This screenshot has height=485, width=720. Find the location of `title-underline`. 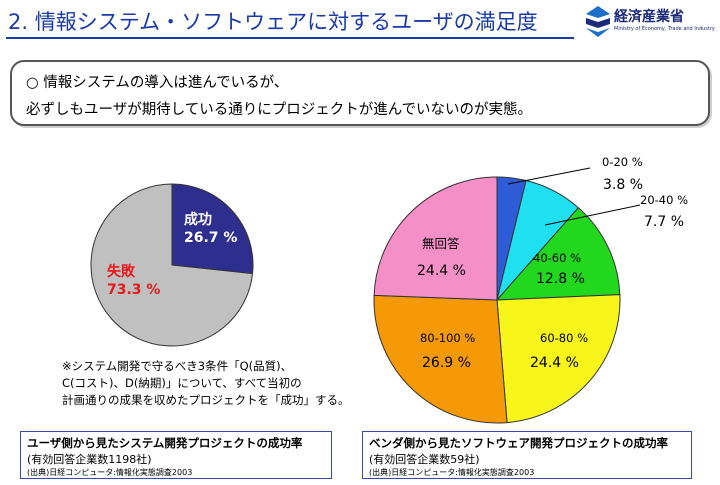

title-underline is located at coordinates (290, 38).